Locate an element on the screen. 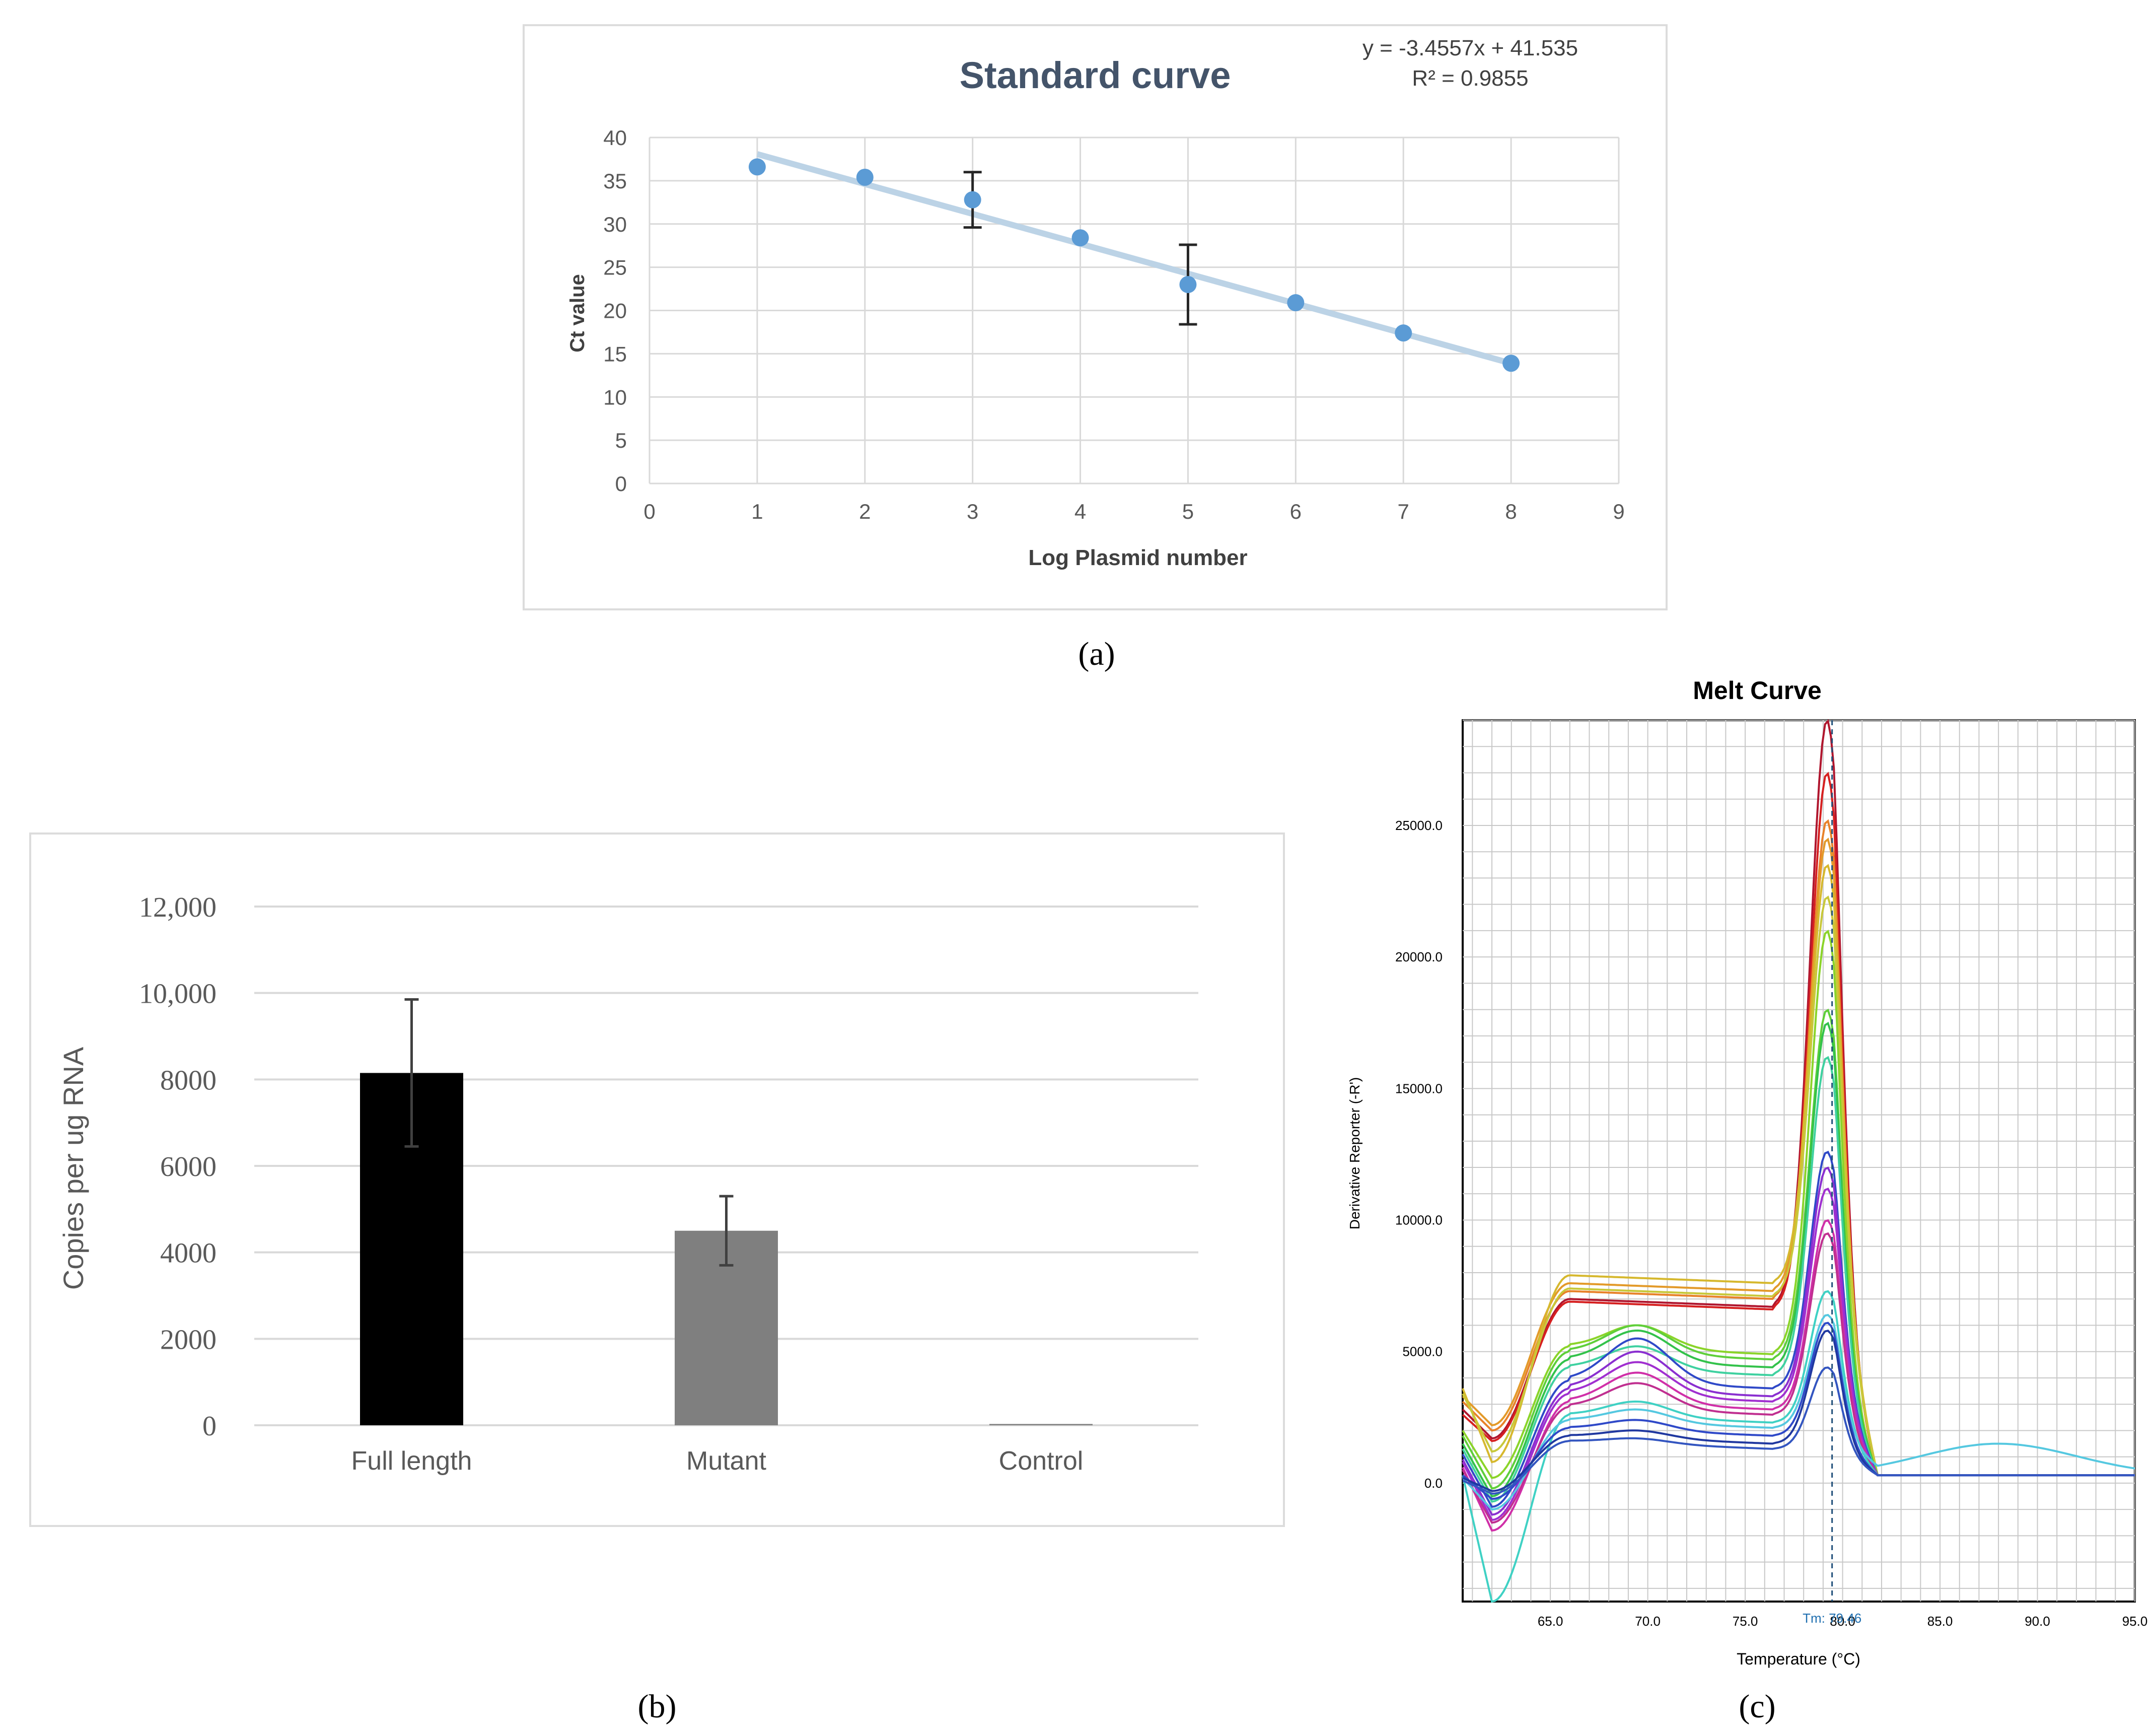  chart-a-xtick: 5 is located at coordinates (1188, 511).